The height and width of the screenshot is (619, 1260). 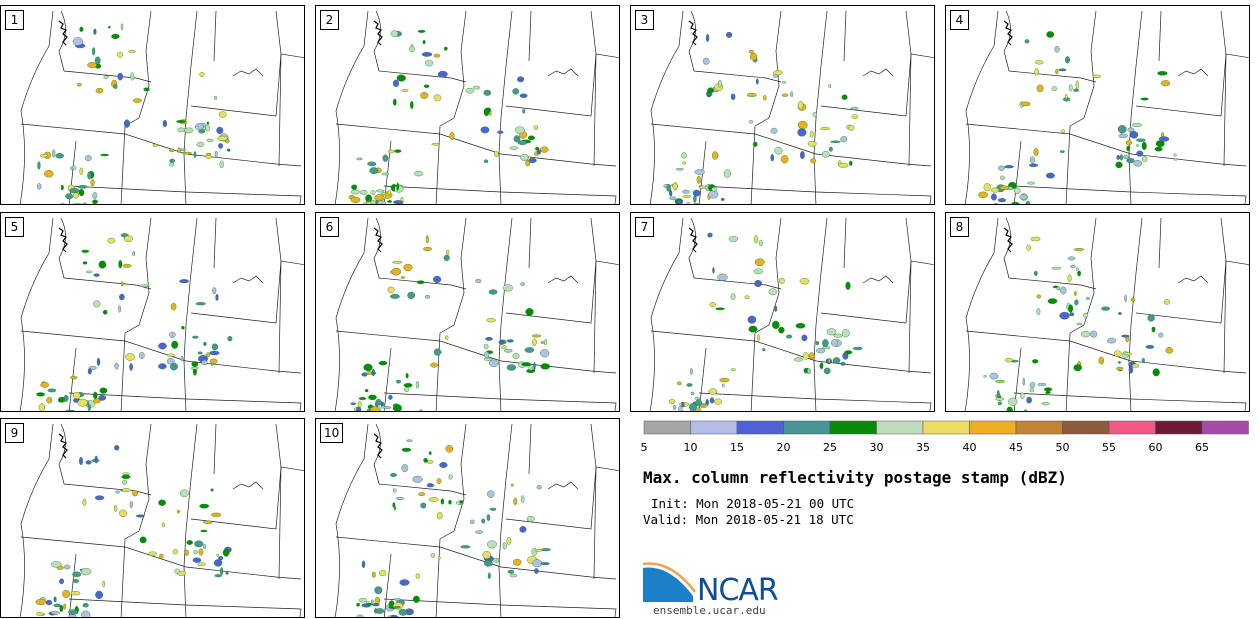 What do you see at coordinates (709, 610) in the screenshot?
I see `site-url: ensemble.ucar.edu` at bounding box center [709, 610].